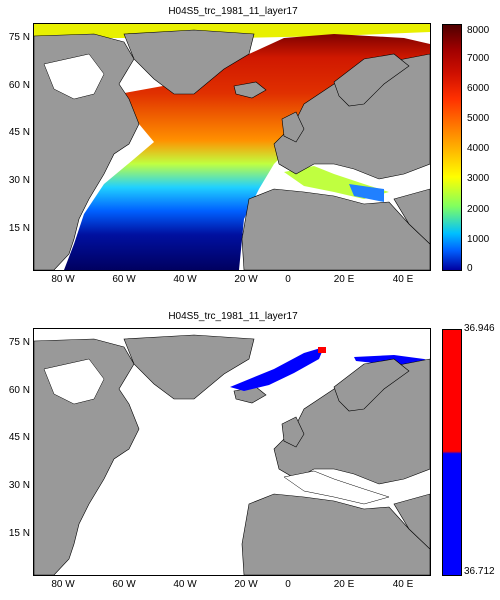  I want to click on lat-label-15-2: 15 N, so click(19, 533).